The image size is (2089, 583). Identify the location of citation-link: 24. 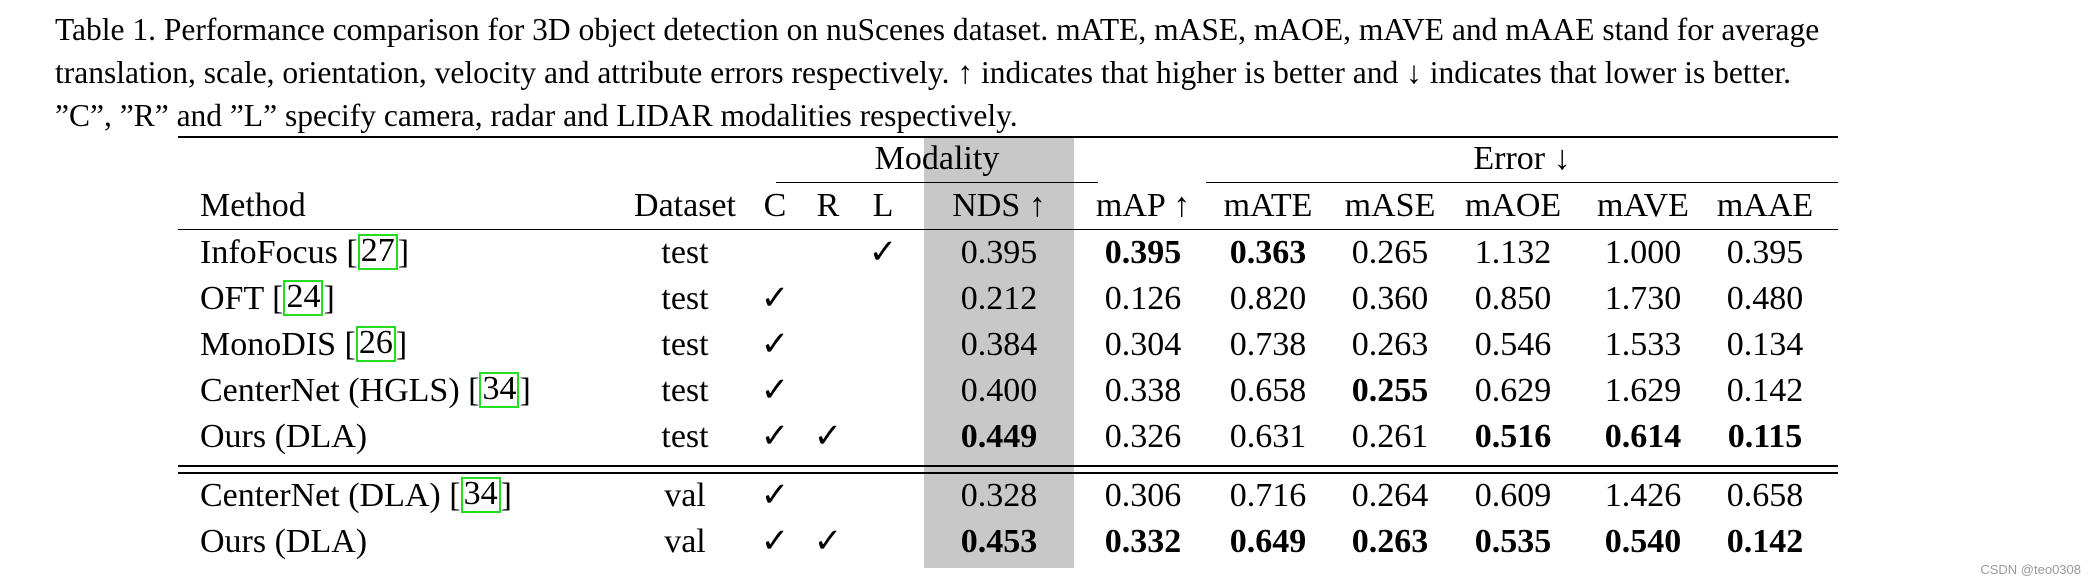
(303, 298).